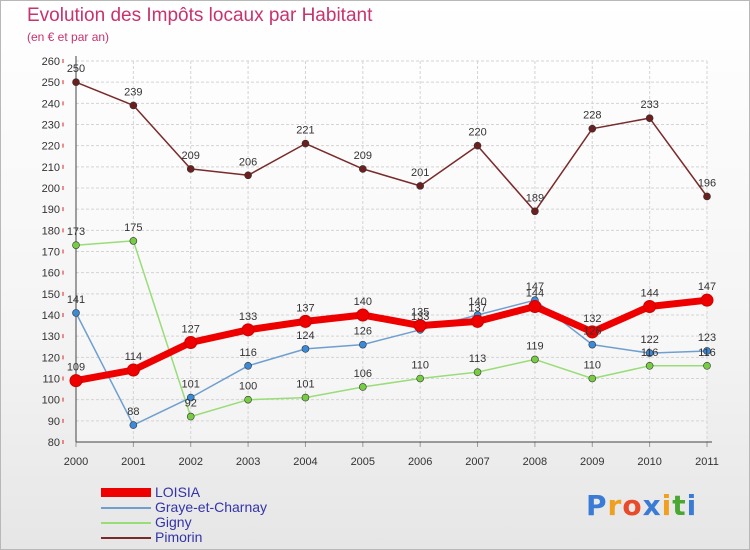 The height and width of the screenshot is (550, 750). I want to click on proxiti-logo: Proxiti, so click(641, 505).